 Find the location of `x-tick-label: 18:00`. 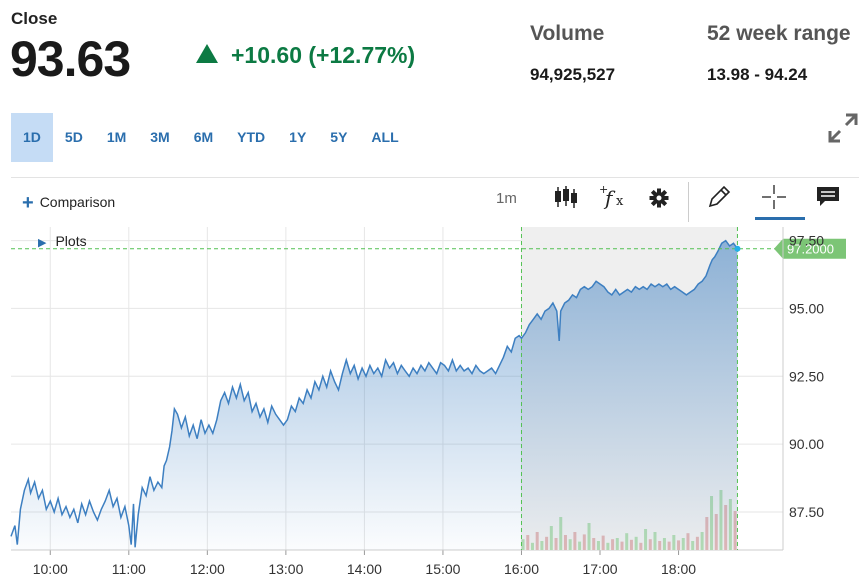

x-tick-label: 18:00 is located at coordinates (678, 569).